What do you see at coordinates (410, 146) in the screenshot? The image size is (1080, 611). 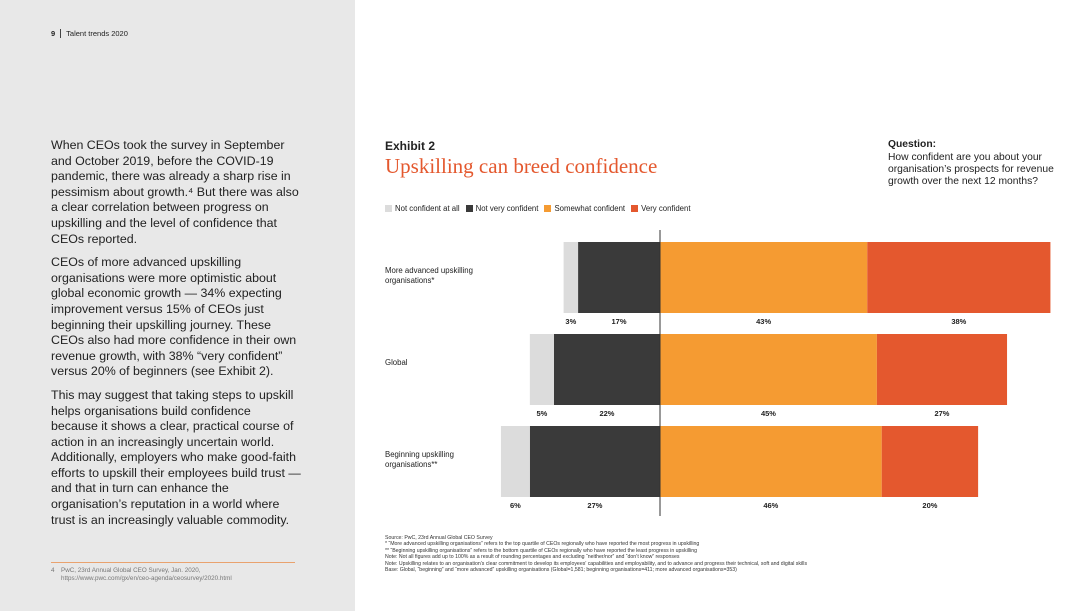 I see `exhibit-label: Exhibit 2` at bounding box center [410, 146].